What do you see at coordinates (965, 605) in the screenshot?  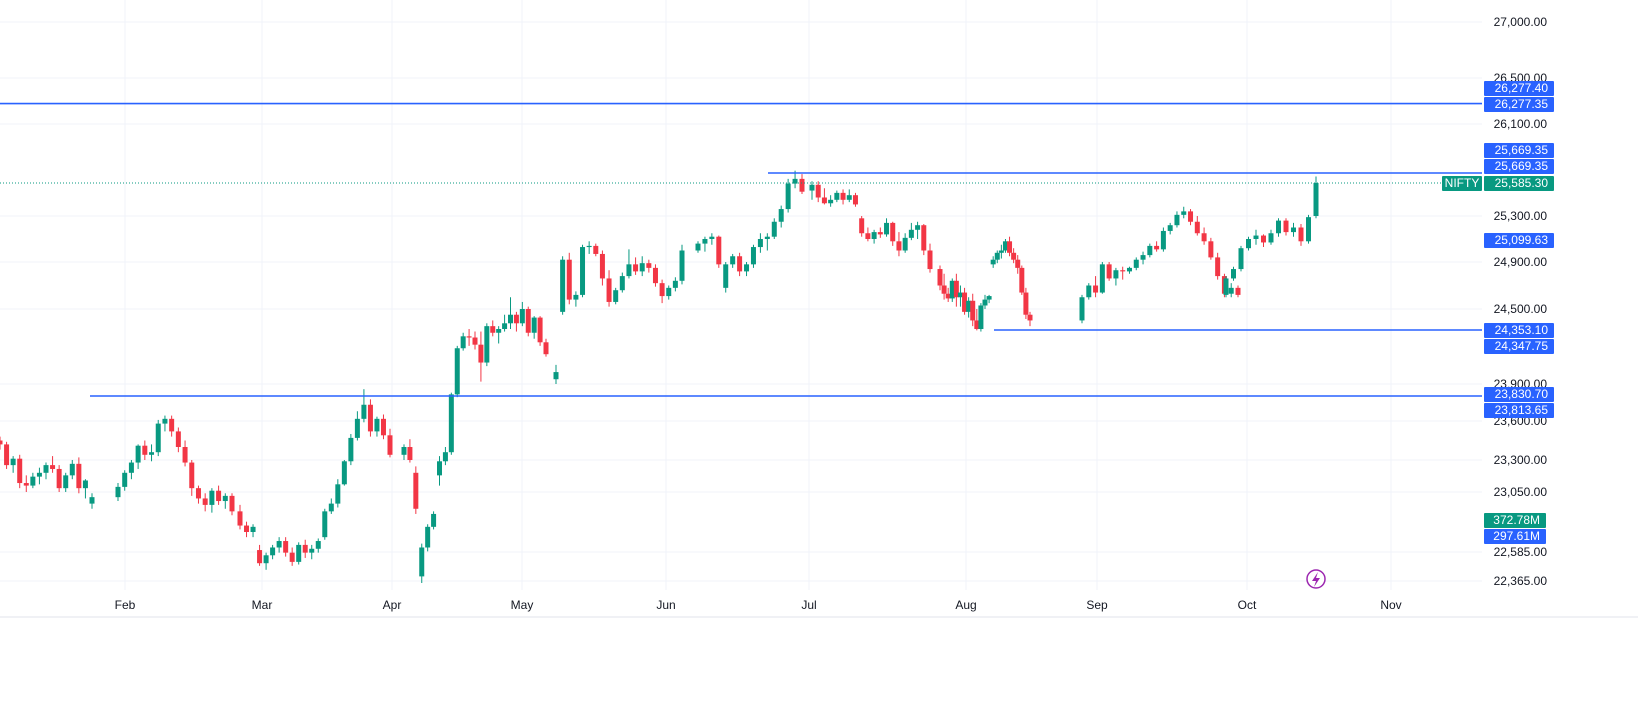 I see `x-axis-label: Aug` at bounding box center [965, 605].